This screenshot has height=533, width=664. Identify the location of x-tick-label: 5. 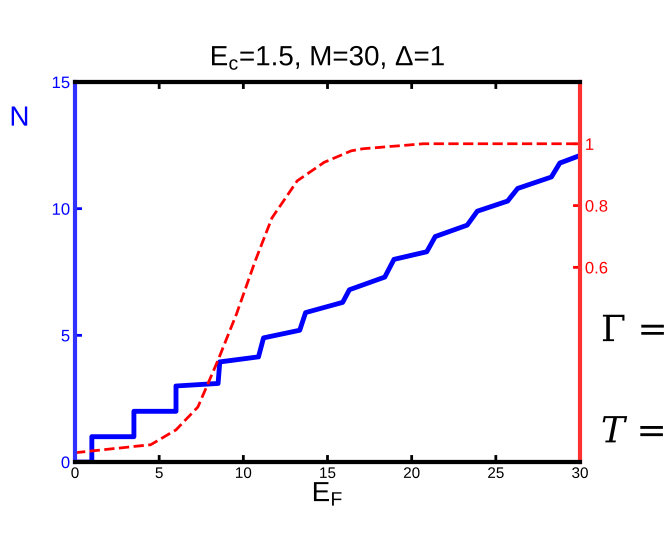
(159, 472).